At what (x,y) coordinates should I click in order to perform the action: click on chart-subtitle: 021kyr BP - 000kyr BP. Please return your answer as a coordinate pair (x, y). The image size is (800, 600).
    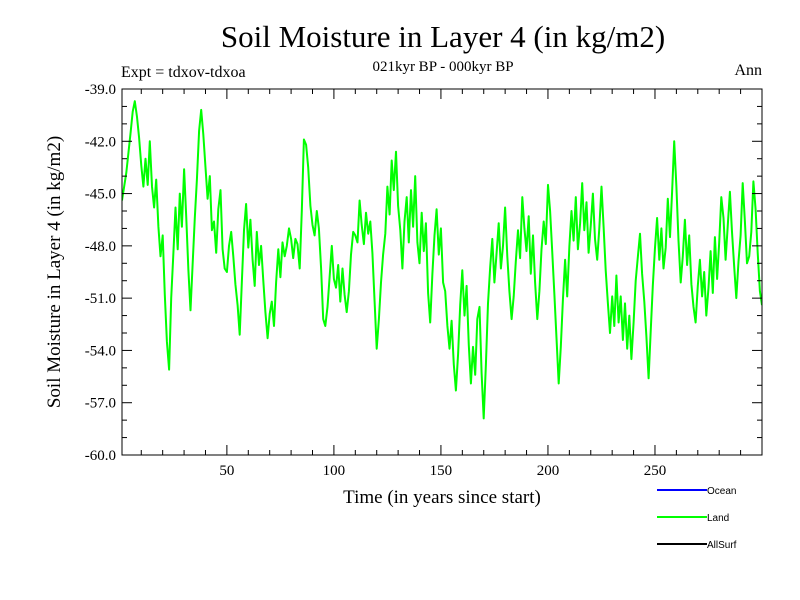
    Looking at the image, I should click on (442, 67).